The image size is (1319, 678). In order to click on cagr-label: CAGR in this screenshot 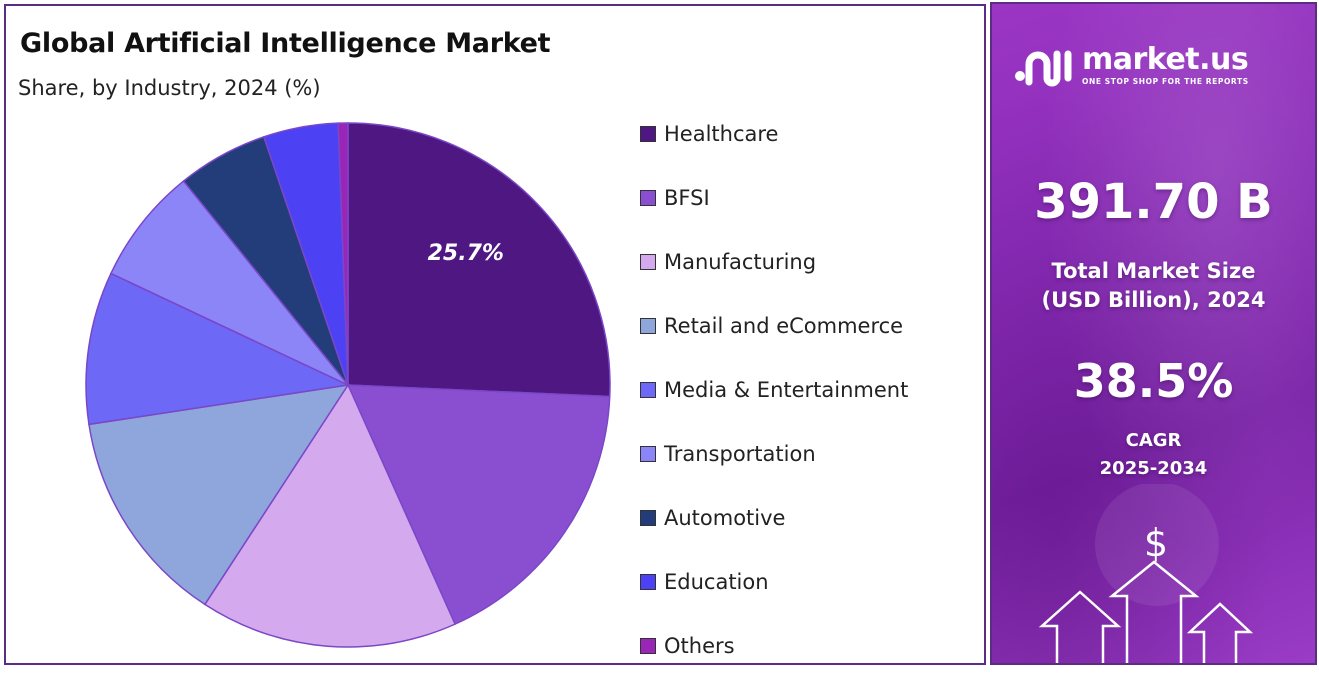, I will do `click(1153, 440)`.